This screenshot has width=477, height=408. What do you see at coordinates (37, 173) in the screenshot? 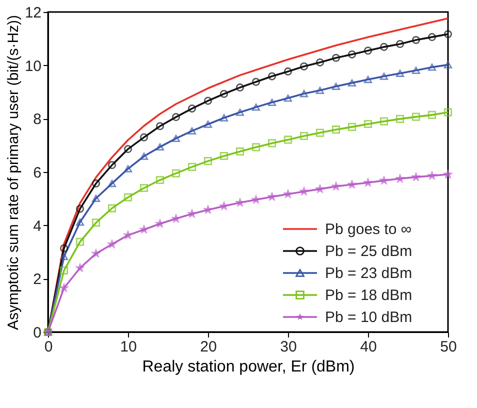
I see `y-tick-label: 6` at bounding box center [37, 173].